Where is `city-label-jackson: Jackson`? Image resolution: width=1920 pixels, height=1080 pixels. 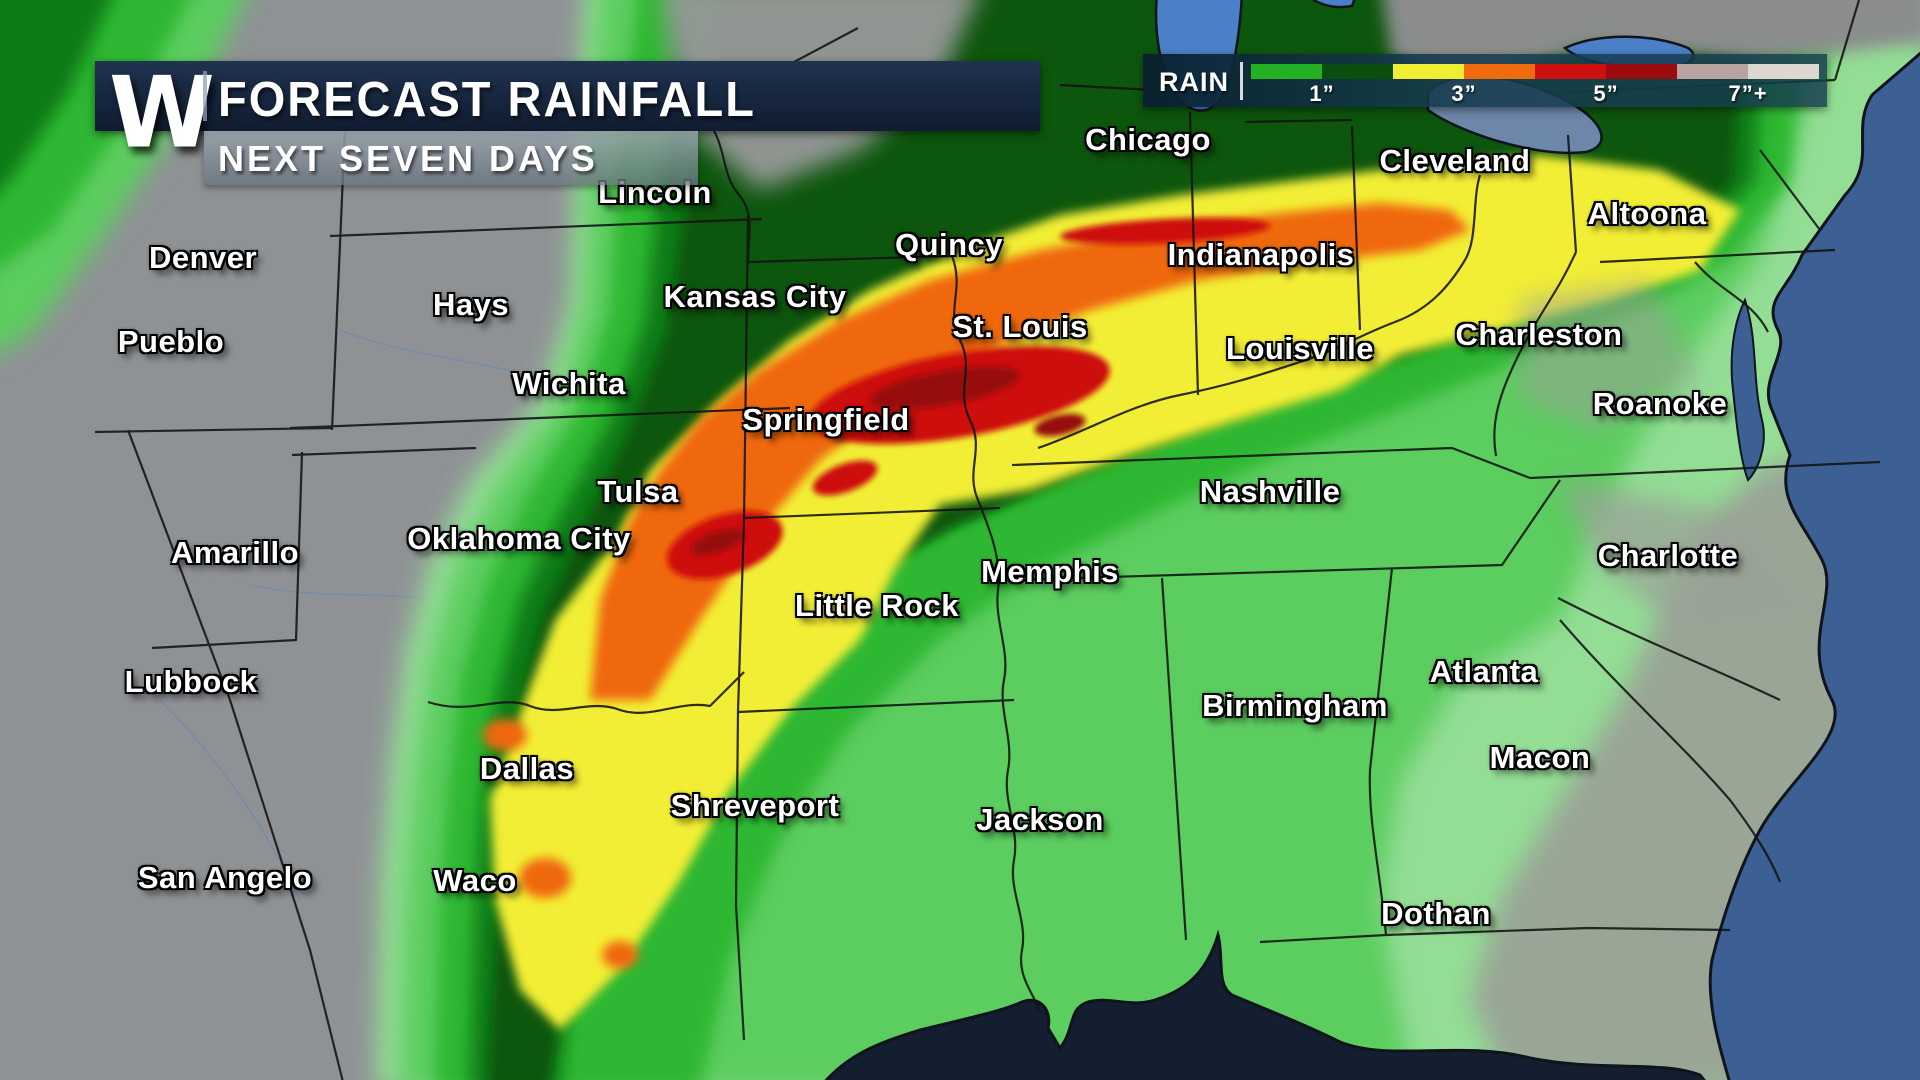 city-label-jackson: Jackson is located at coordinates (1040, 819).